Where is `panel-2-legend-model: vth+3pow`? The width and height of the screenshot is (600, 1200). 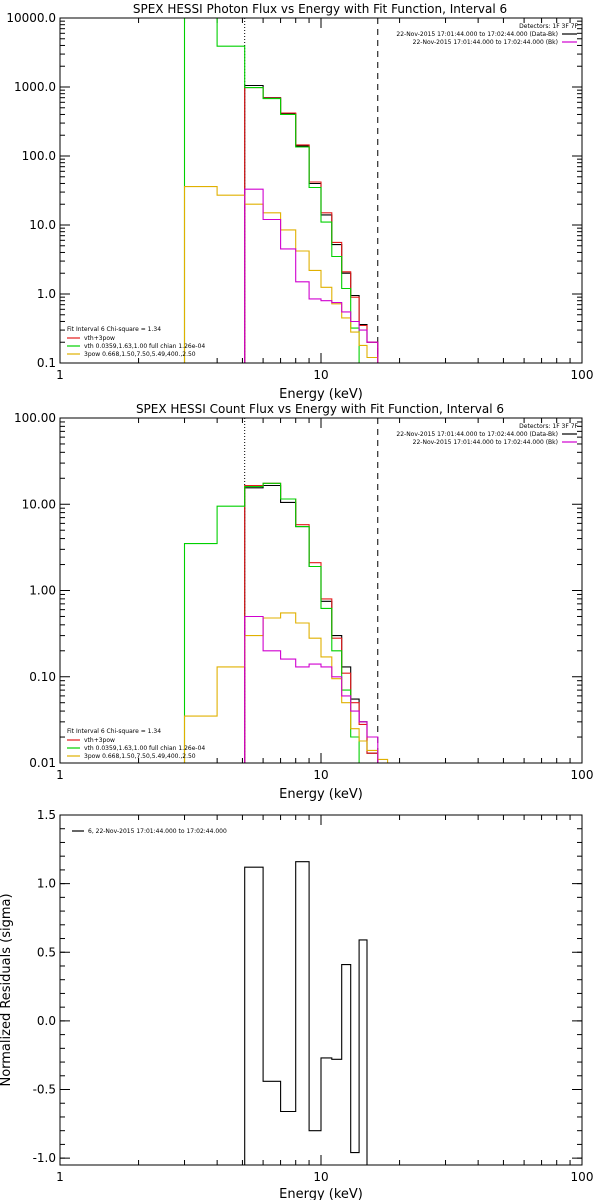
panel-2-legend-model: vth+3pow is located at coordinates (99, 740).